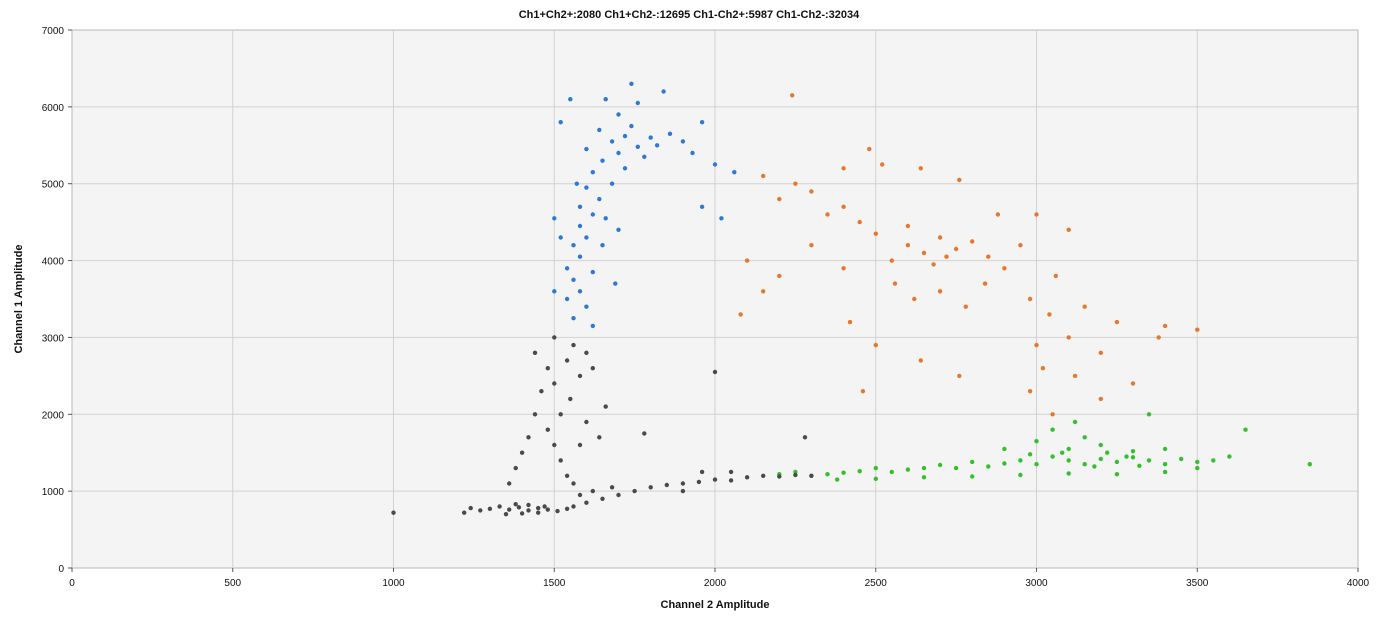 The width and height of the screenshot is (1380, 617). What do you see at coordinates (53, 262) in the screenshot?
I see `y-tick-label-4: 4000` at bounding box center [53, 262].